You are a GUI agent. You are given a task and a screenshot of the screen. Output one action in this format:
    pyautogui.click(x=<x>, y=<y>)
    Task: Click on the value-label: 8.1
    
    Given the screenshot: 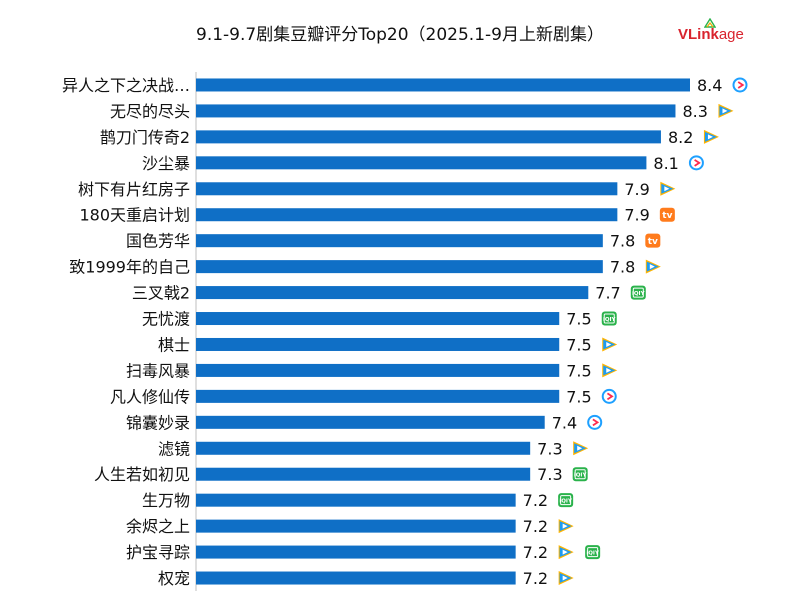 What is the action you would take?
    pyautogui.click(x=665, y=163)
    